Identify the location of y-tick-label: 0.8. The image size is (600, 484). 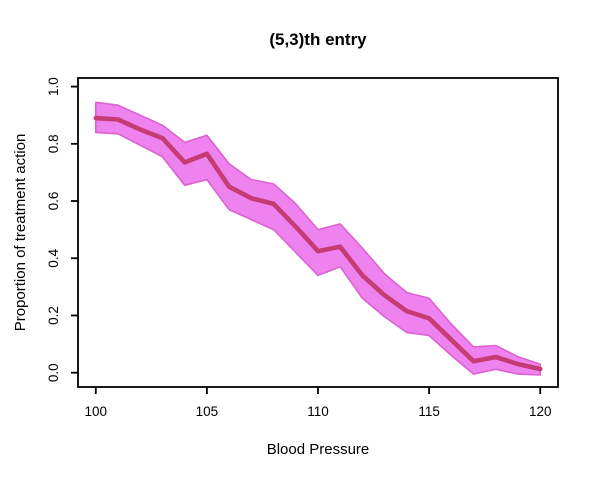
(53, 143).